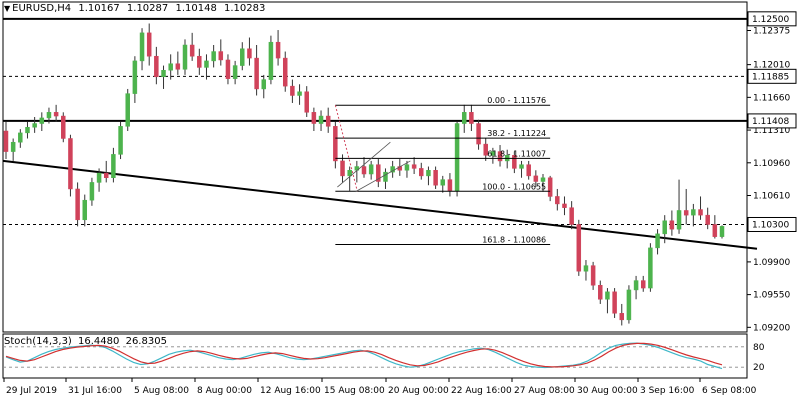  I want to click on stochastic-main-value: 16.4480, so click(99, 341).